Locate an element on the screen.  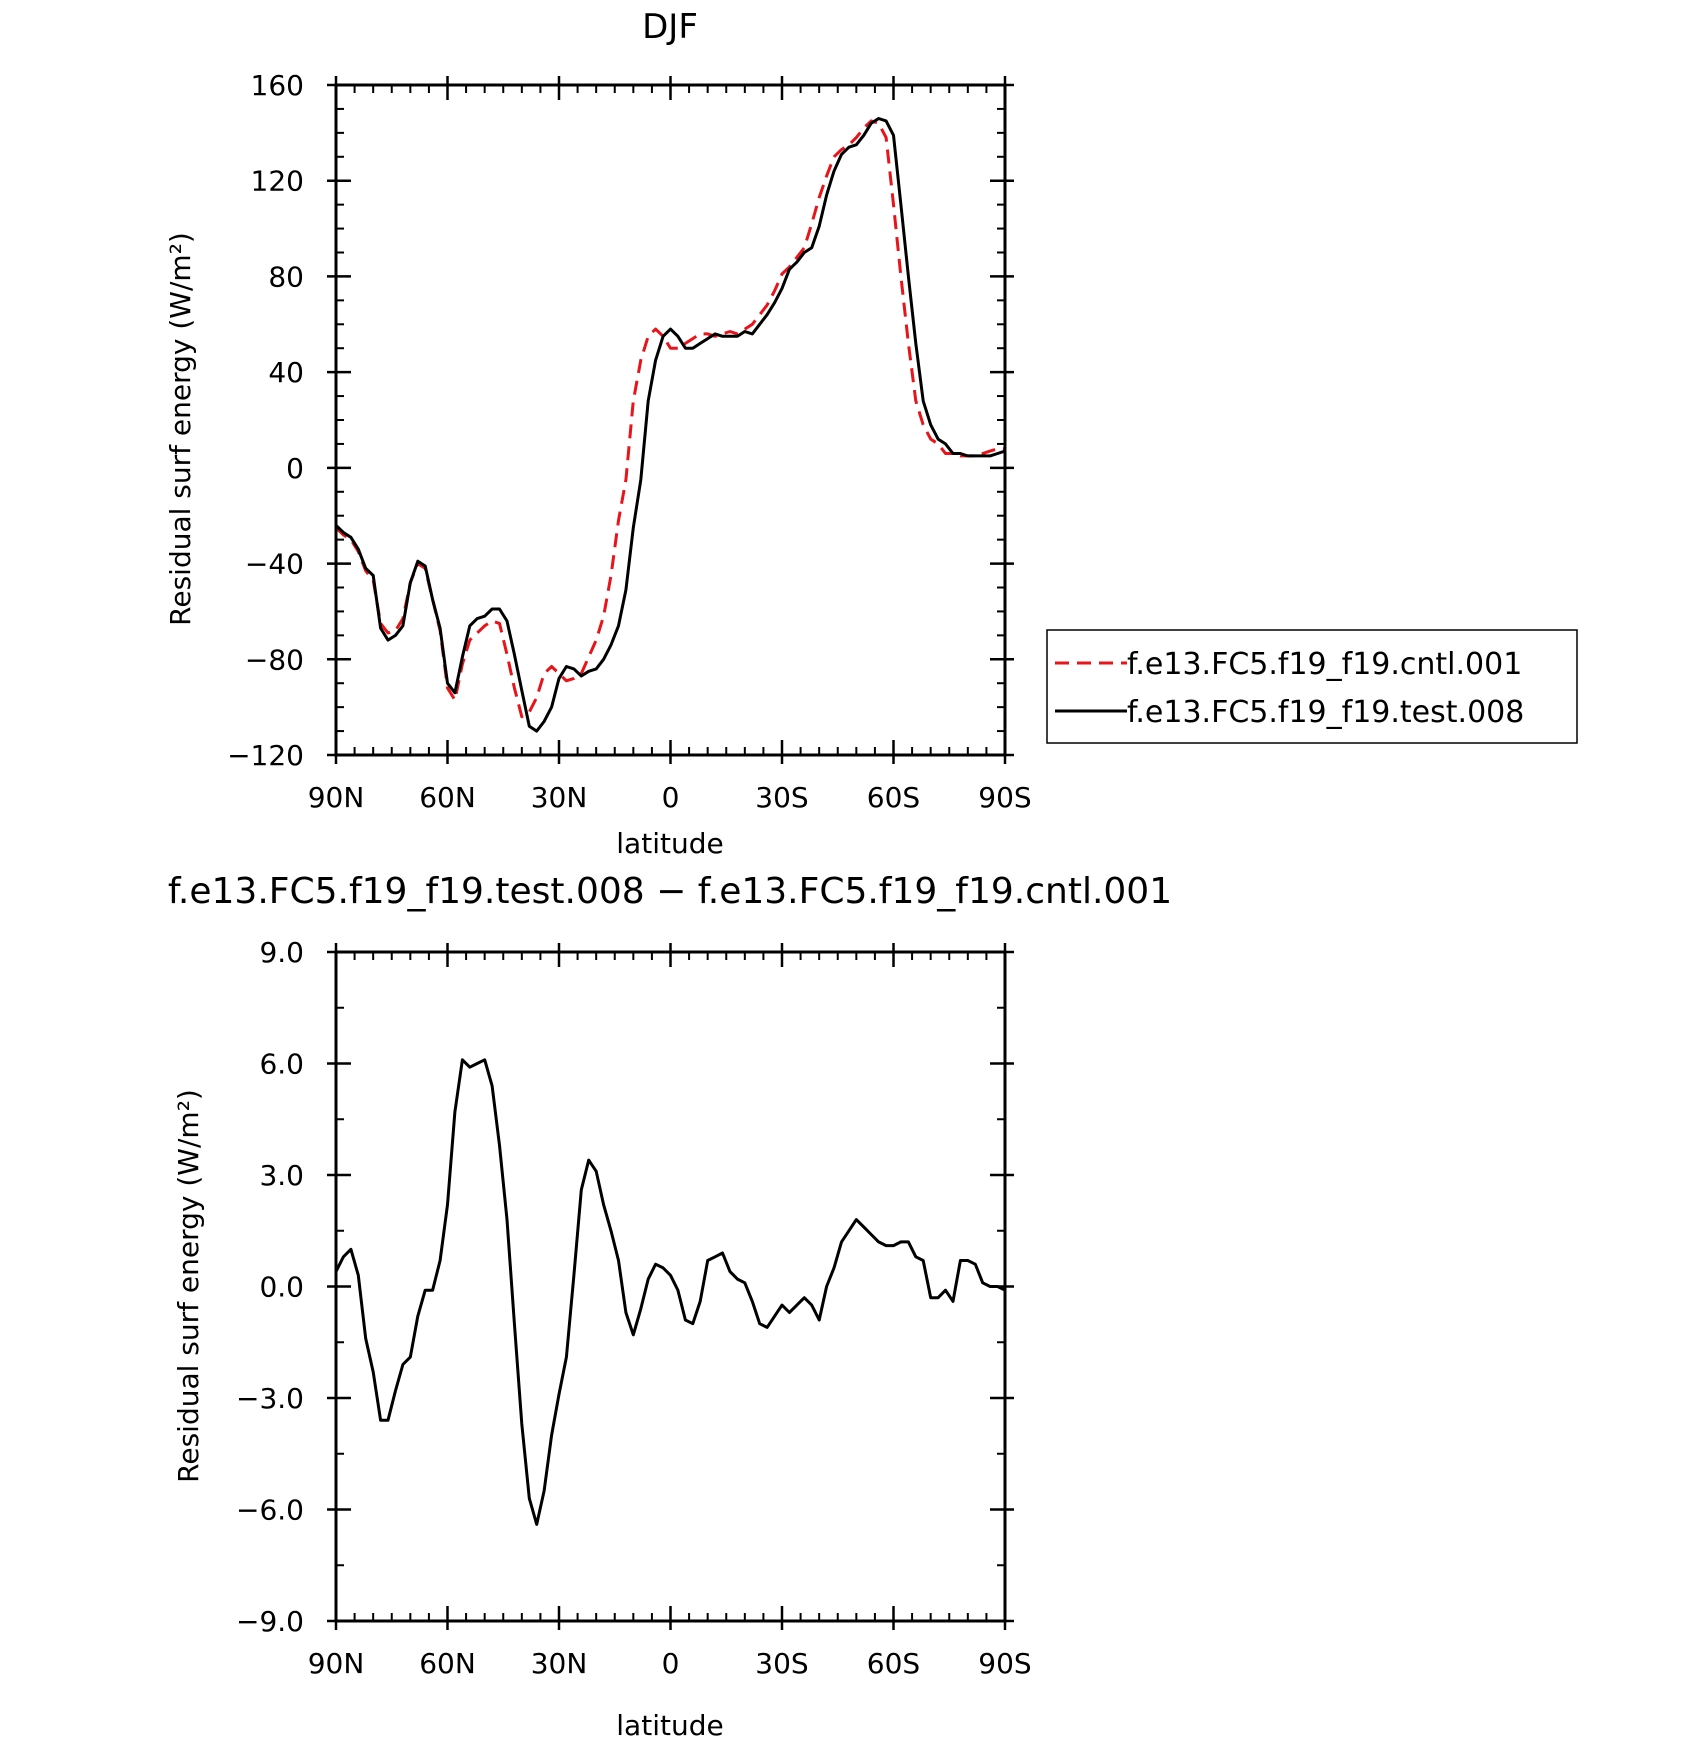
djf-x-tick-label: 90N is located at coordinates (336, 797).